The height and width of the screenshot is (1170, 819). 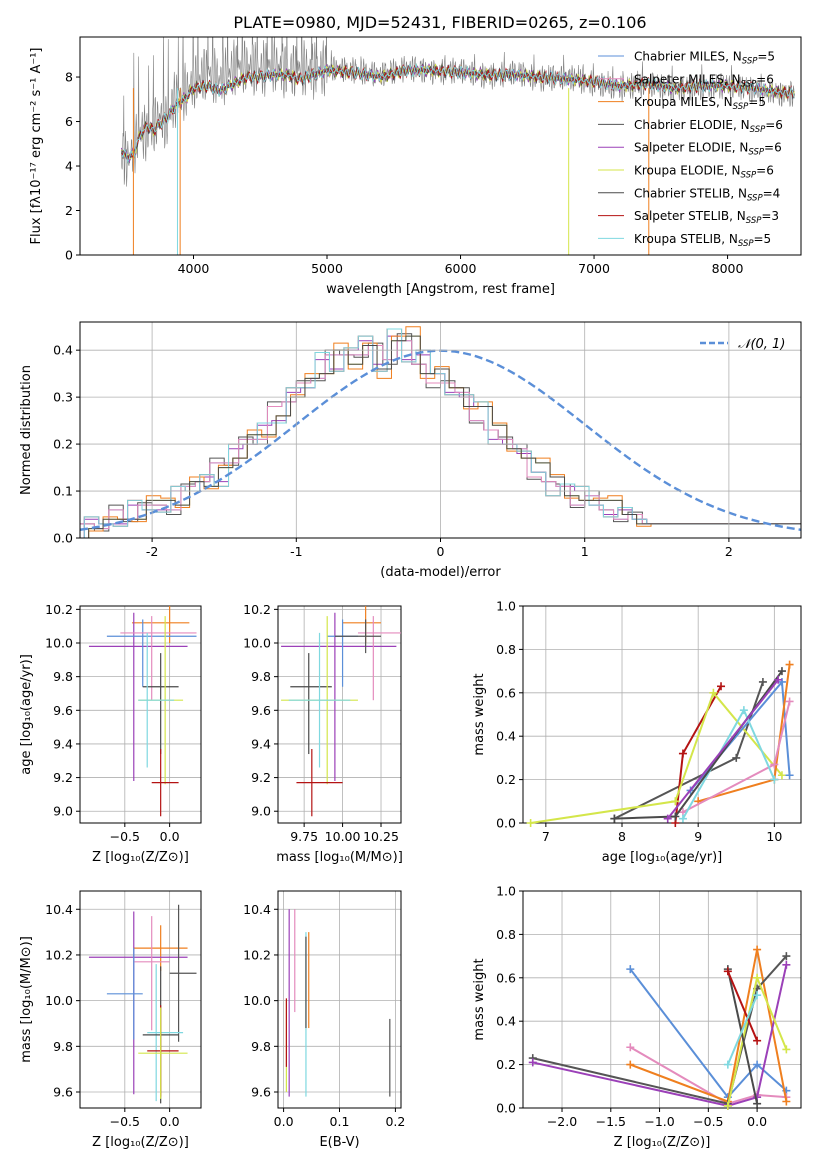 What do you see at coordinates (69, 210) in the screenshot?
I see `y-tick-label: 2` at bounding box center [69, 210].